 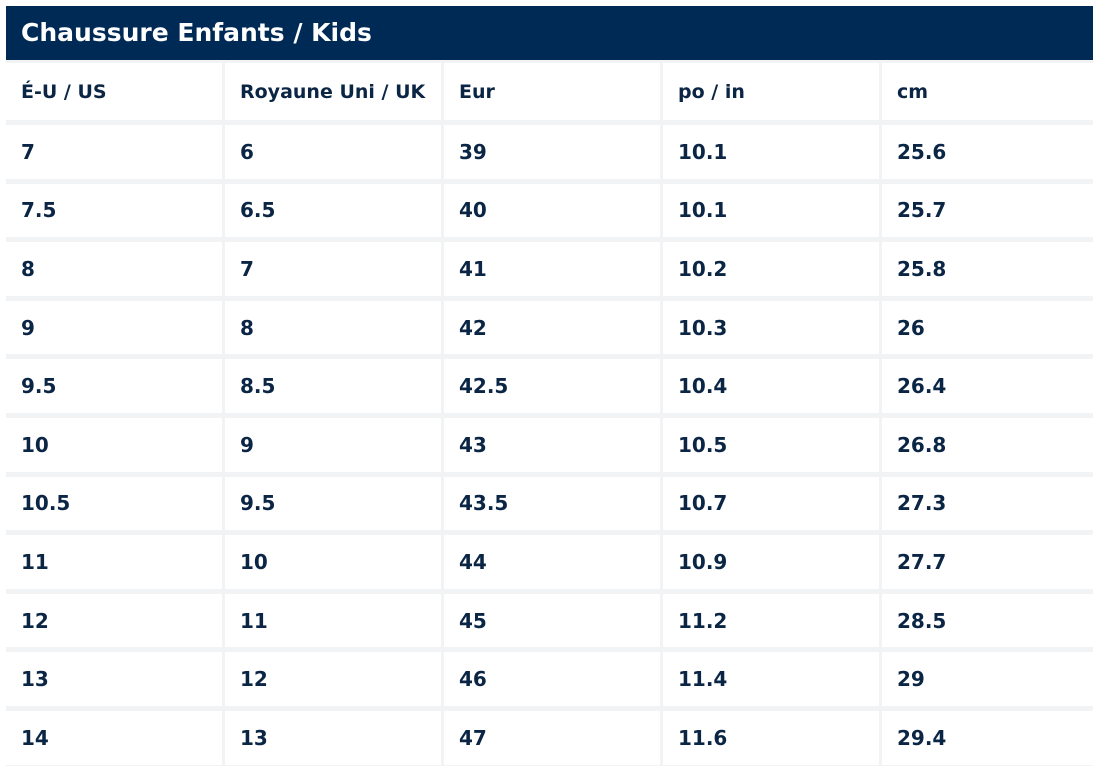 I want to click on header-us: É-U / US, so click(x=114, y=91).